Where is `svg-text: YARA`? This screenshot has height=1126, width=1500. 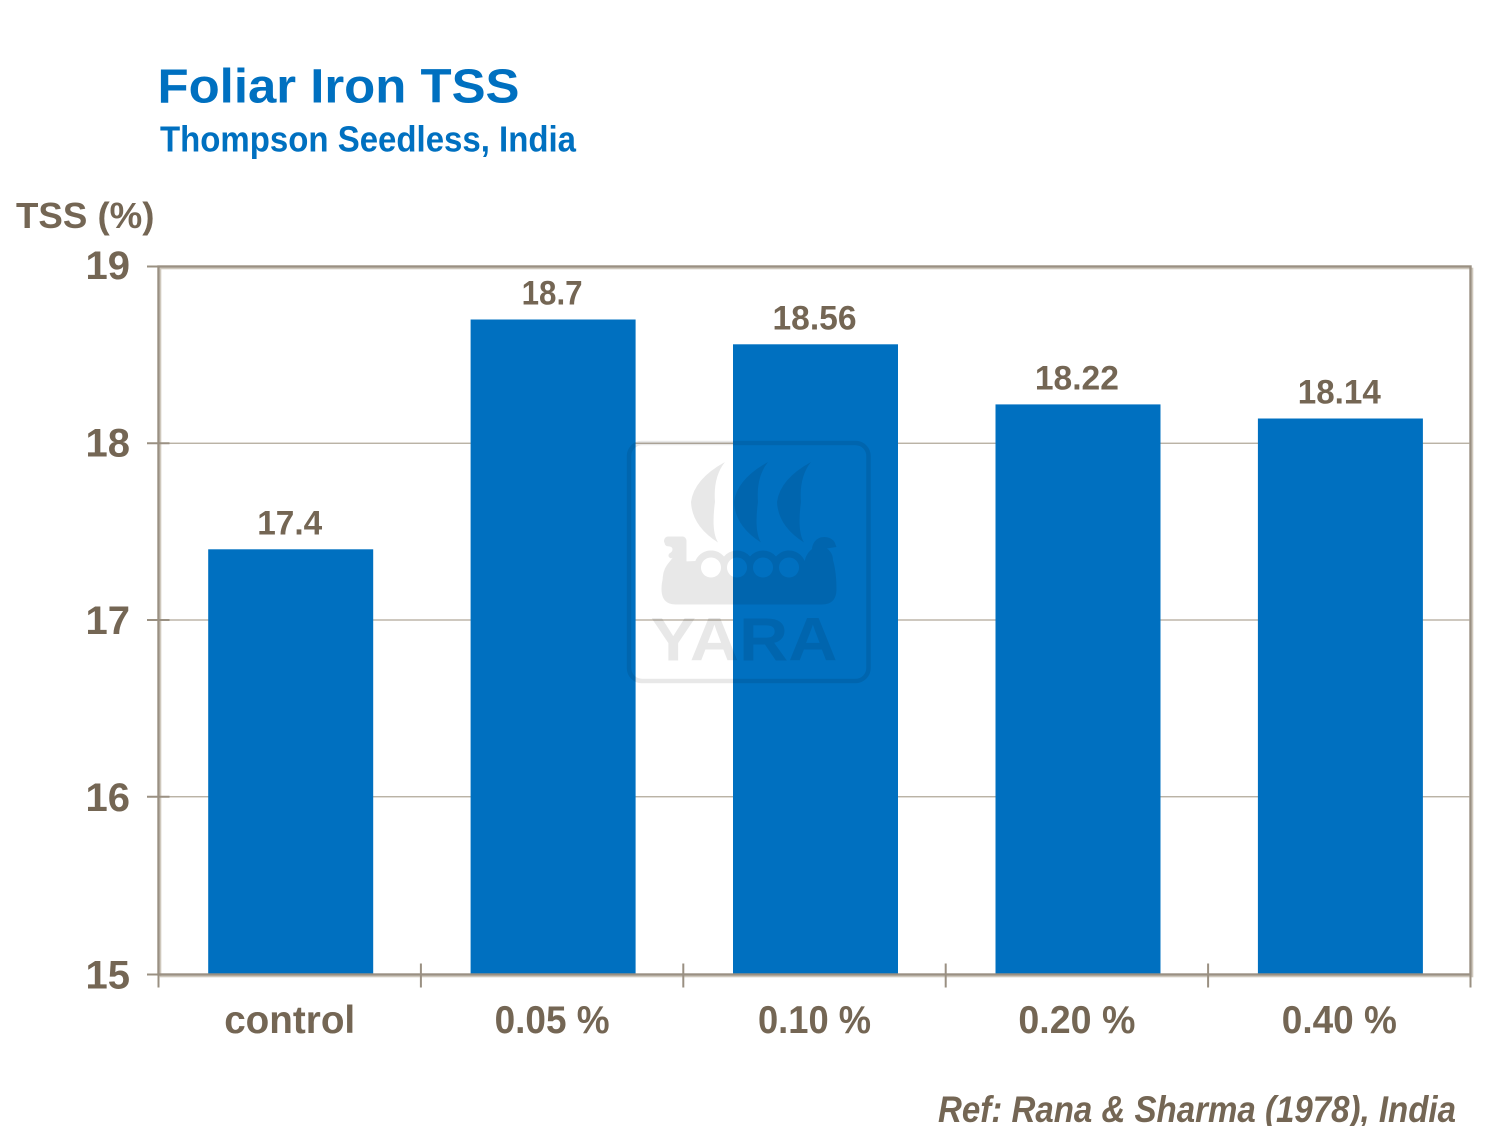 svg-text: YARA is located at coordinates (744, 640).